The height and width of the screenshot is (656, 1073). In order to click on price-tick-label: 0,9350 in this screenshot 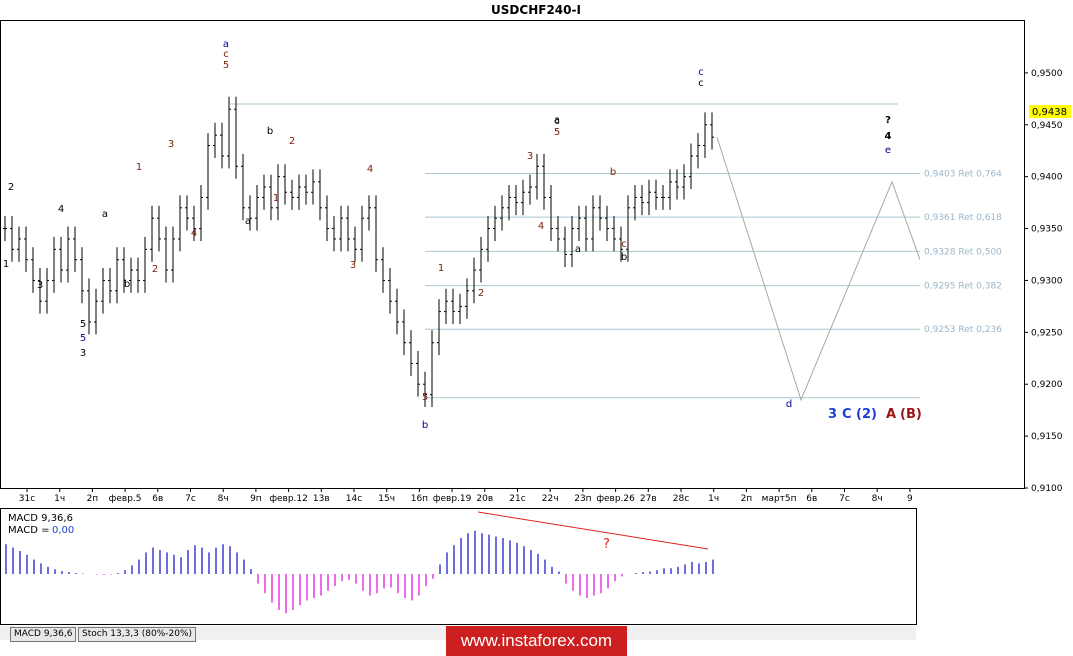, I will do `click(1047, 230)`.